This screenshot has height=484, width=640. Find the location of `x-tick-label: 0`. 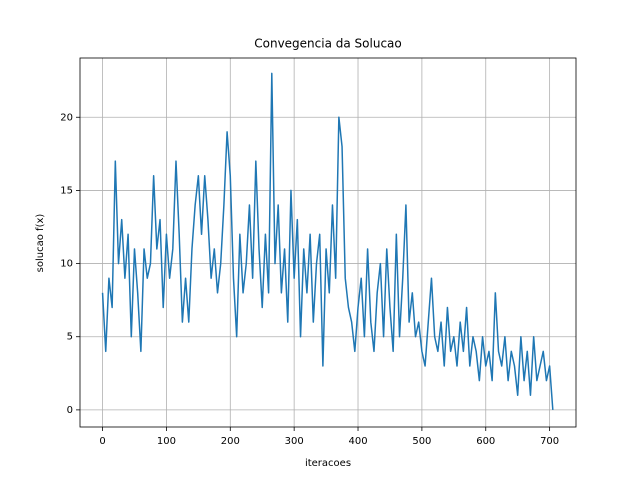

x-tick-label: 0 is located at coordinates (102, 441).